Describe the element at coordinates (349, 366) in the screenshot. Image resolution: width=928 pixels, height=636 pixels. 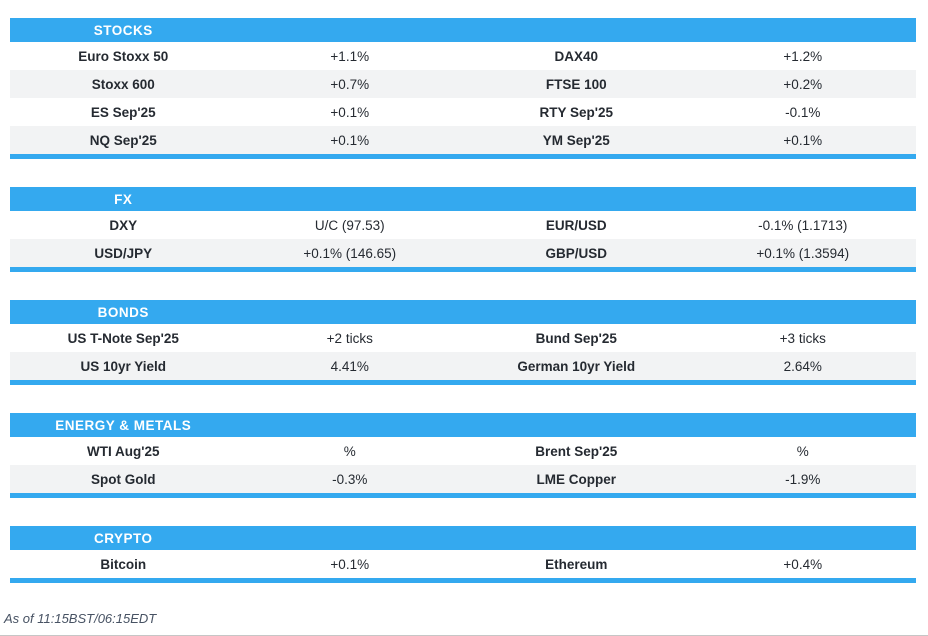
I see `instrument-value: 4.41%` at that location.